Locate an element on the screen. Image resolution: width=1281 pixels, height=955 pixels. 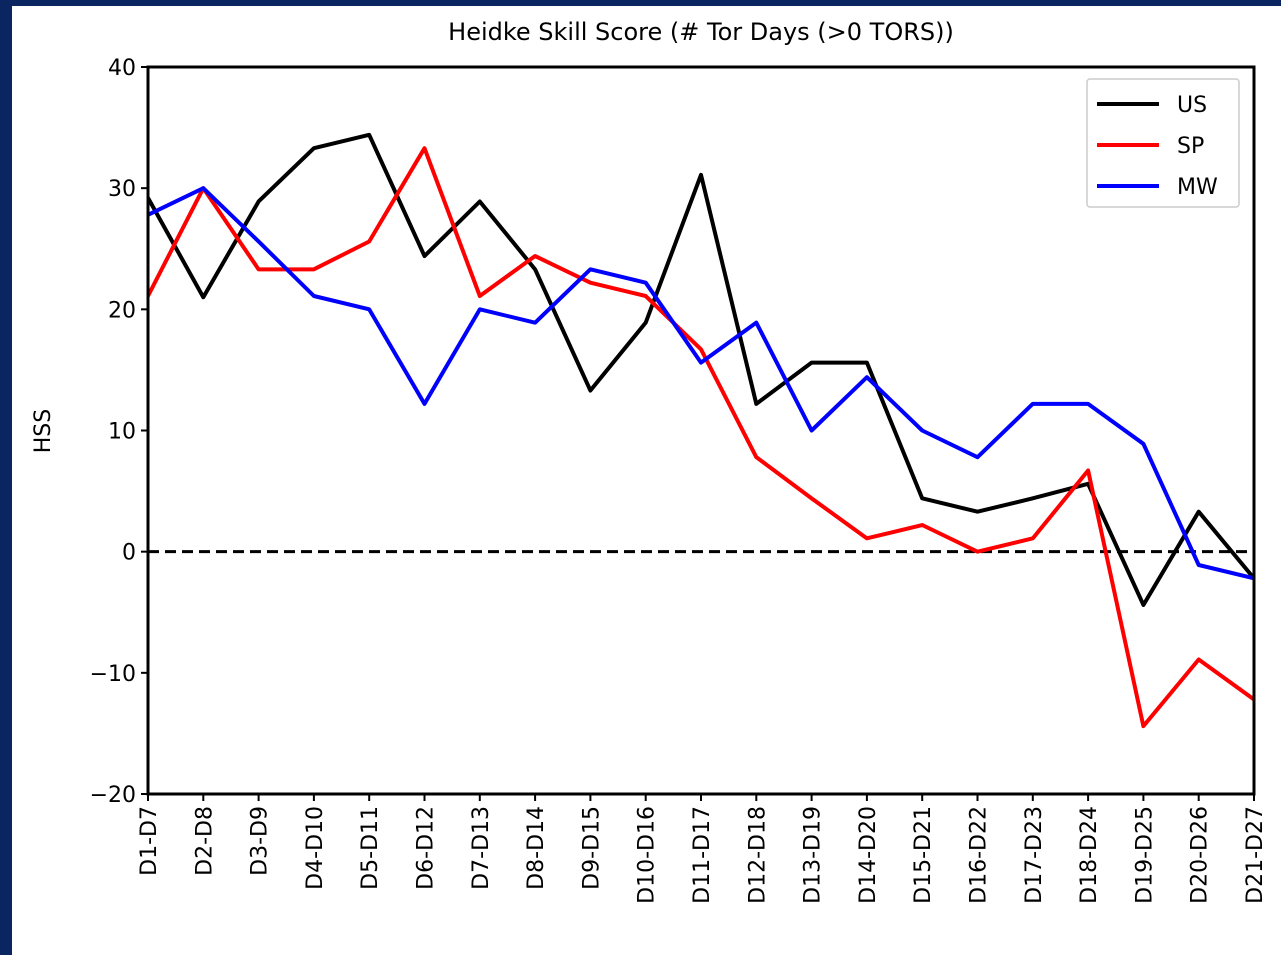
x-tick-label: D8-D14 is located at coordinates (536, 848).